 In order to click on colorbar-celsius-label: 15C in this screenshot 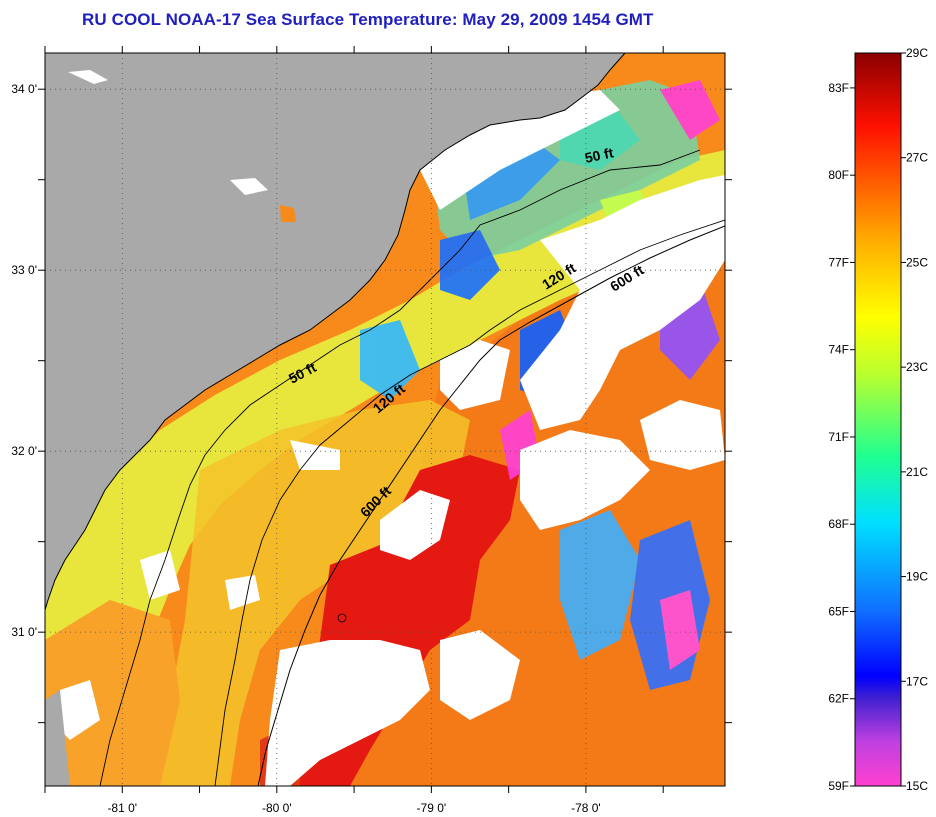, I will do `click(917, 786)`.